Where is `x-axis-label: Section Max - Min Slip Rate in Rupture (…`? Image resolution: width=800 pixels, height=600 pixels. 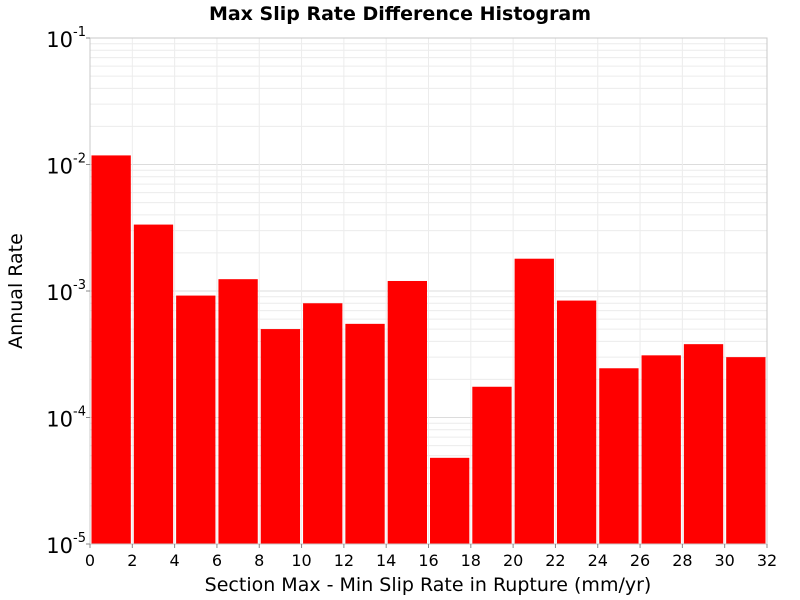
x-axis-label: Section Max - Min Slip Rate in Rupture (… is located at coordinates (428, 585).